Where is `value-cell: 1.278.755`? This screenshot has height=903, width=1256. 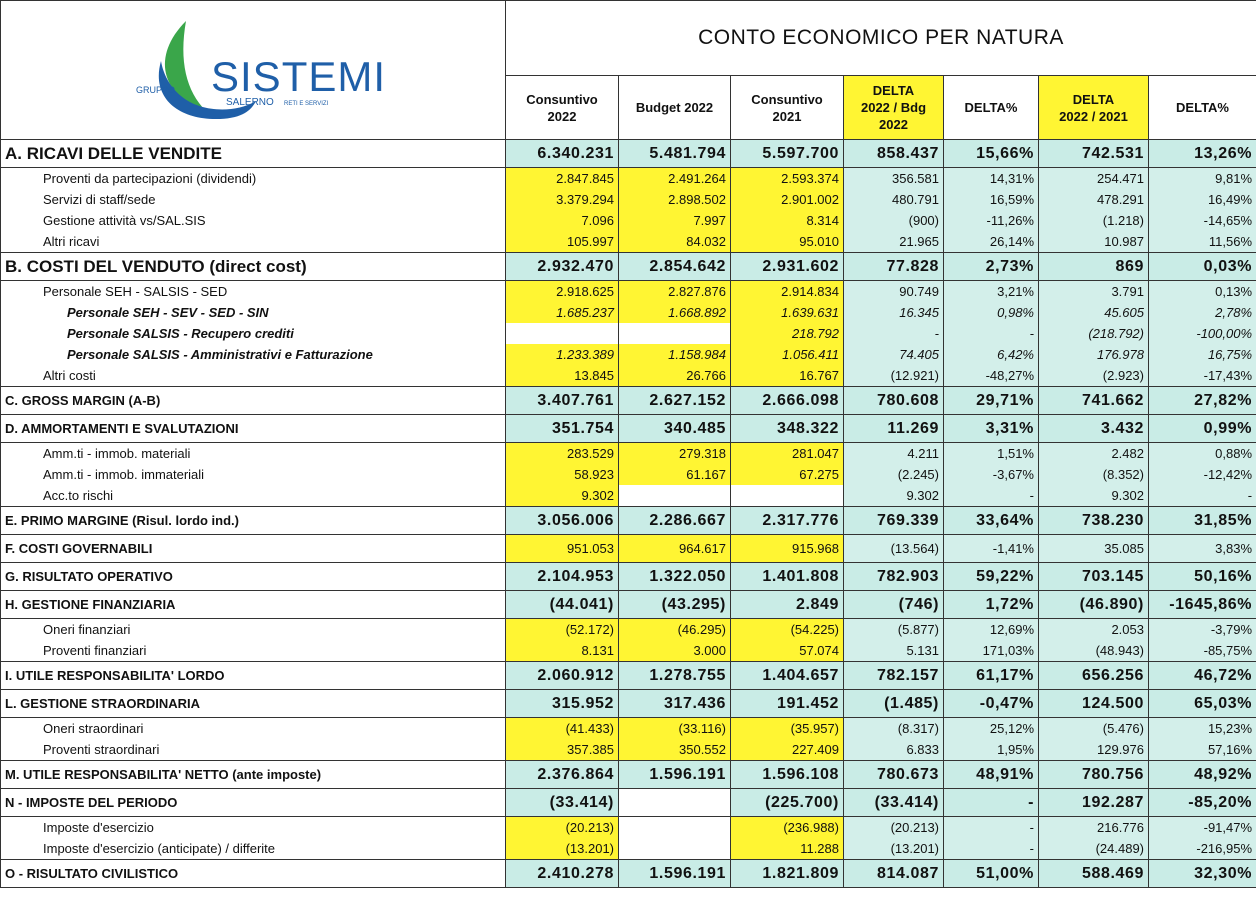 value-cell: 1.278.755 is located at coordinates (674, 675).